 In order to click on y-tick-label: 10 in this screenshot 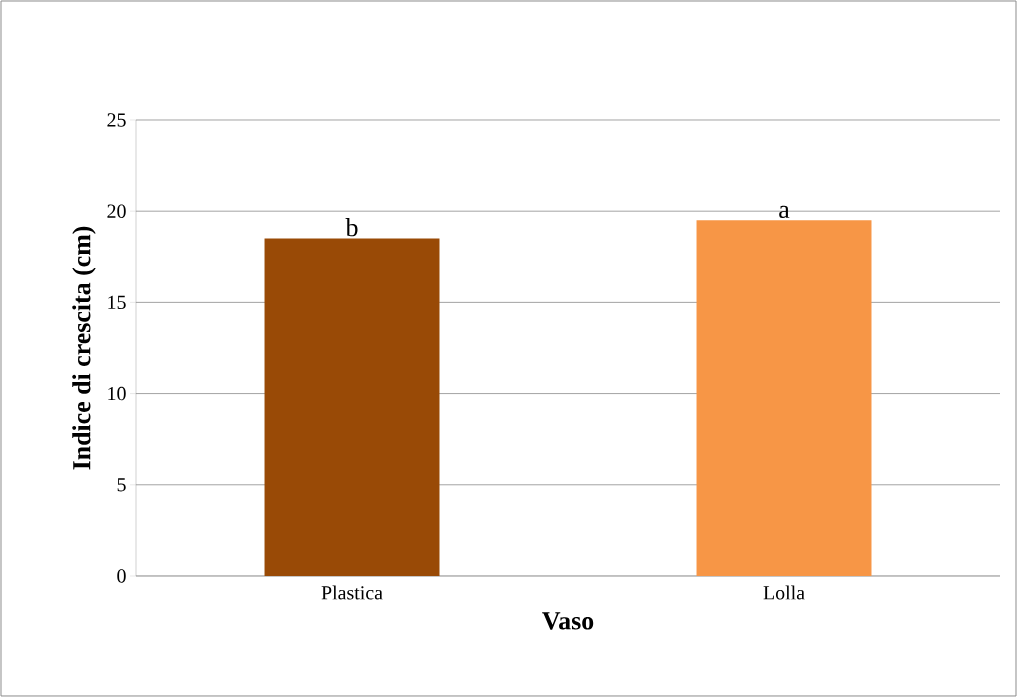, I will do `click(117, 393)`.